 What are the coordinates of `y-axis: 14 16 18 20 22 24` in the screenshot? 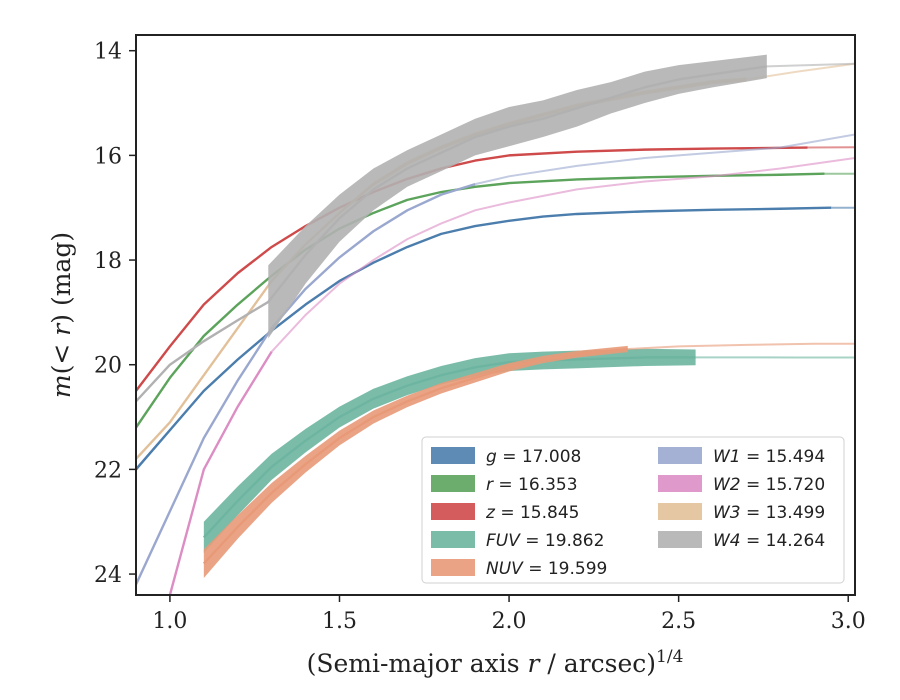 It's located at (115, 314).